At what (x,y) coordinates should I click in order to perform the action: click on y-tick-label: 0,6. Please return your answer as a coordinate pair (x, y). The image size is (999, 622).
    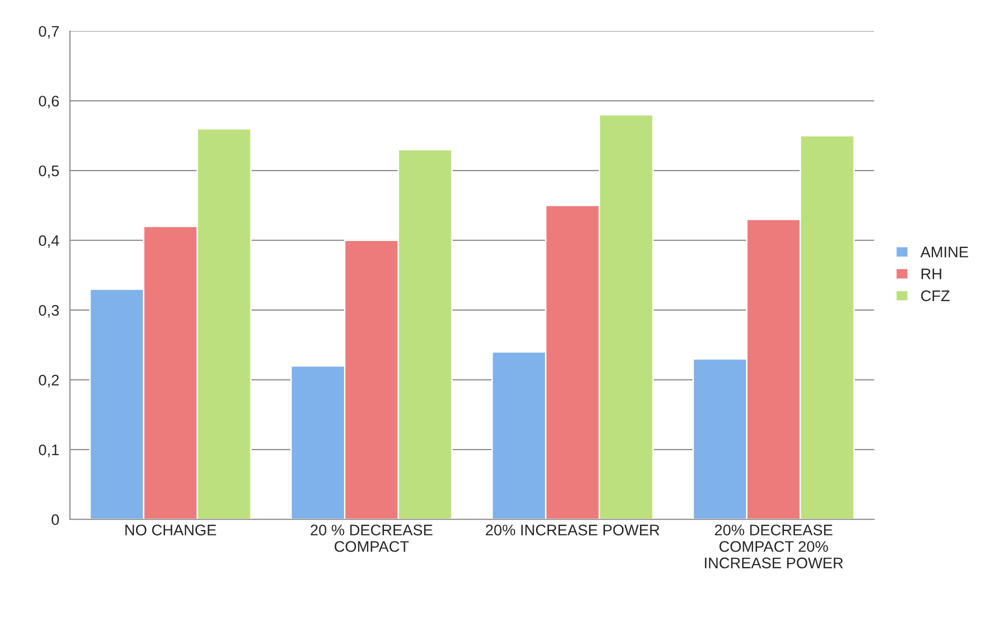
    Looking at the image, I should click on (48, 102).